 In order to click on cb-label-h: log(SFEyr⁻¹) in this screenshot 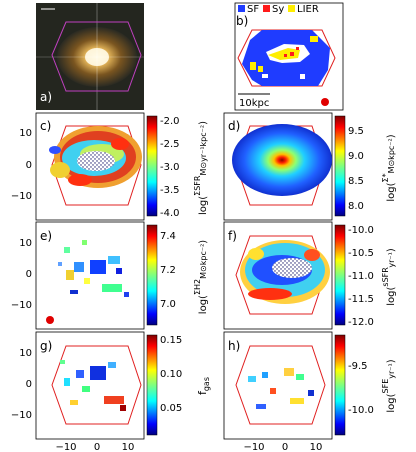, I will do `click(389, 385)`.